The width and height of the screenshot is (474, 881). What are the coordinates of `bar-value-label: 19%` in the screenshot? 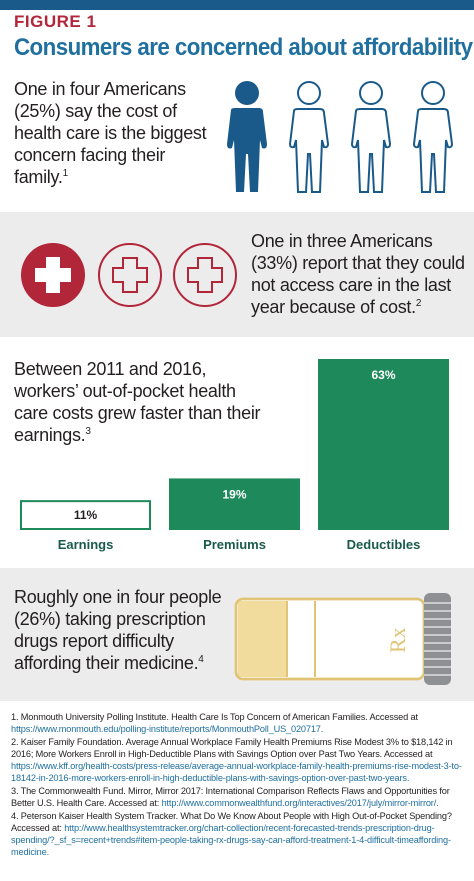 It's located at (234, 494).